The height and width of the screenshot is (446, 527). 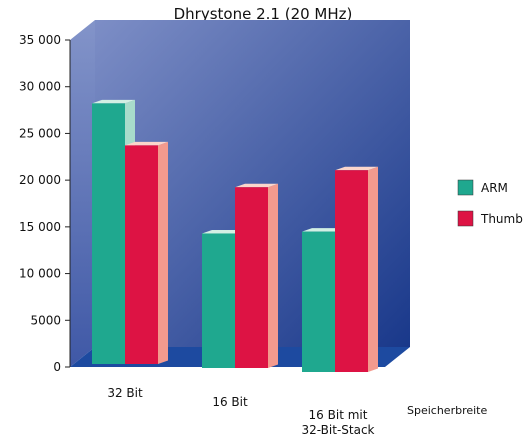 What do you see at coordinates (465, 218) in the screenshot?
I see `legend-swatch-thumb` at bounding box center [465, 218].